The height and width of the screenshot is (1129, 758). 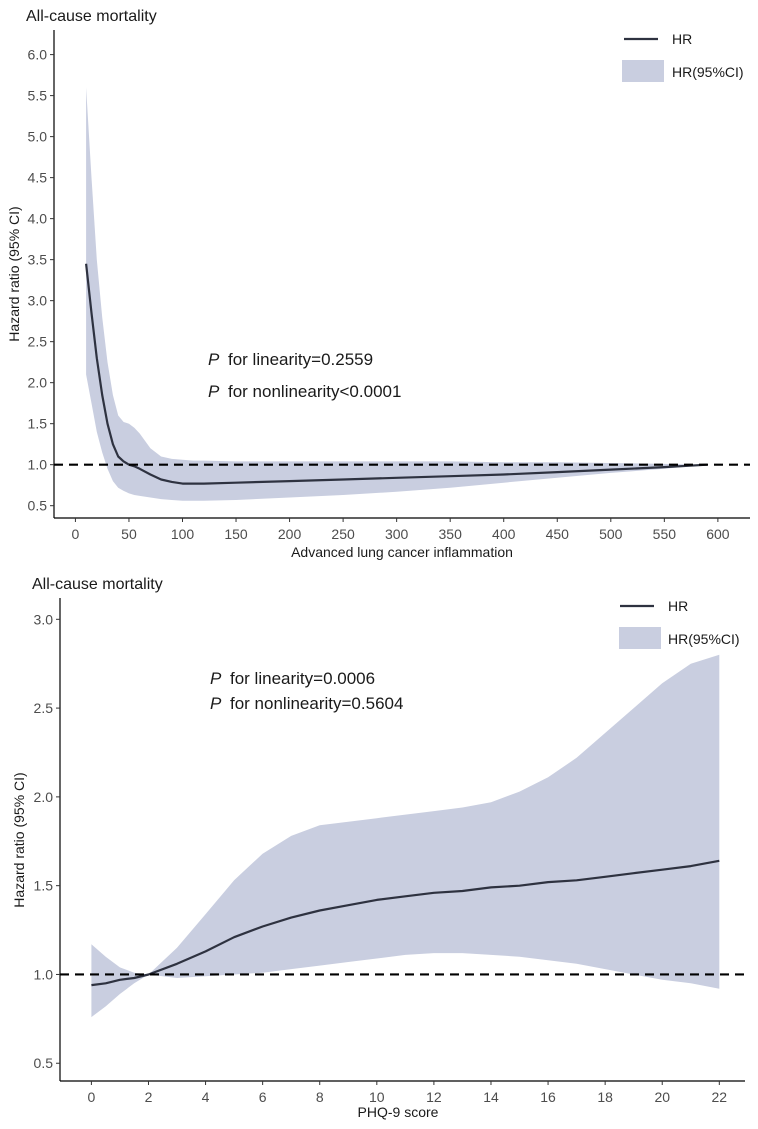 I want to click on x-tick-label: 500, so click(x=611, y=534).